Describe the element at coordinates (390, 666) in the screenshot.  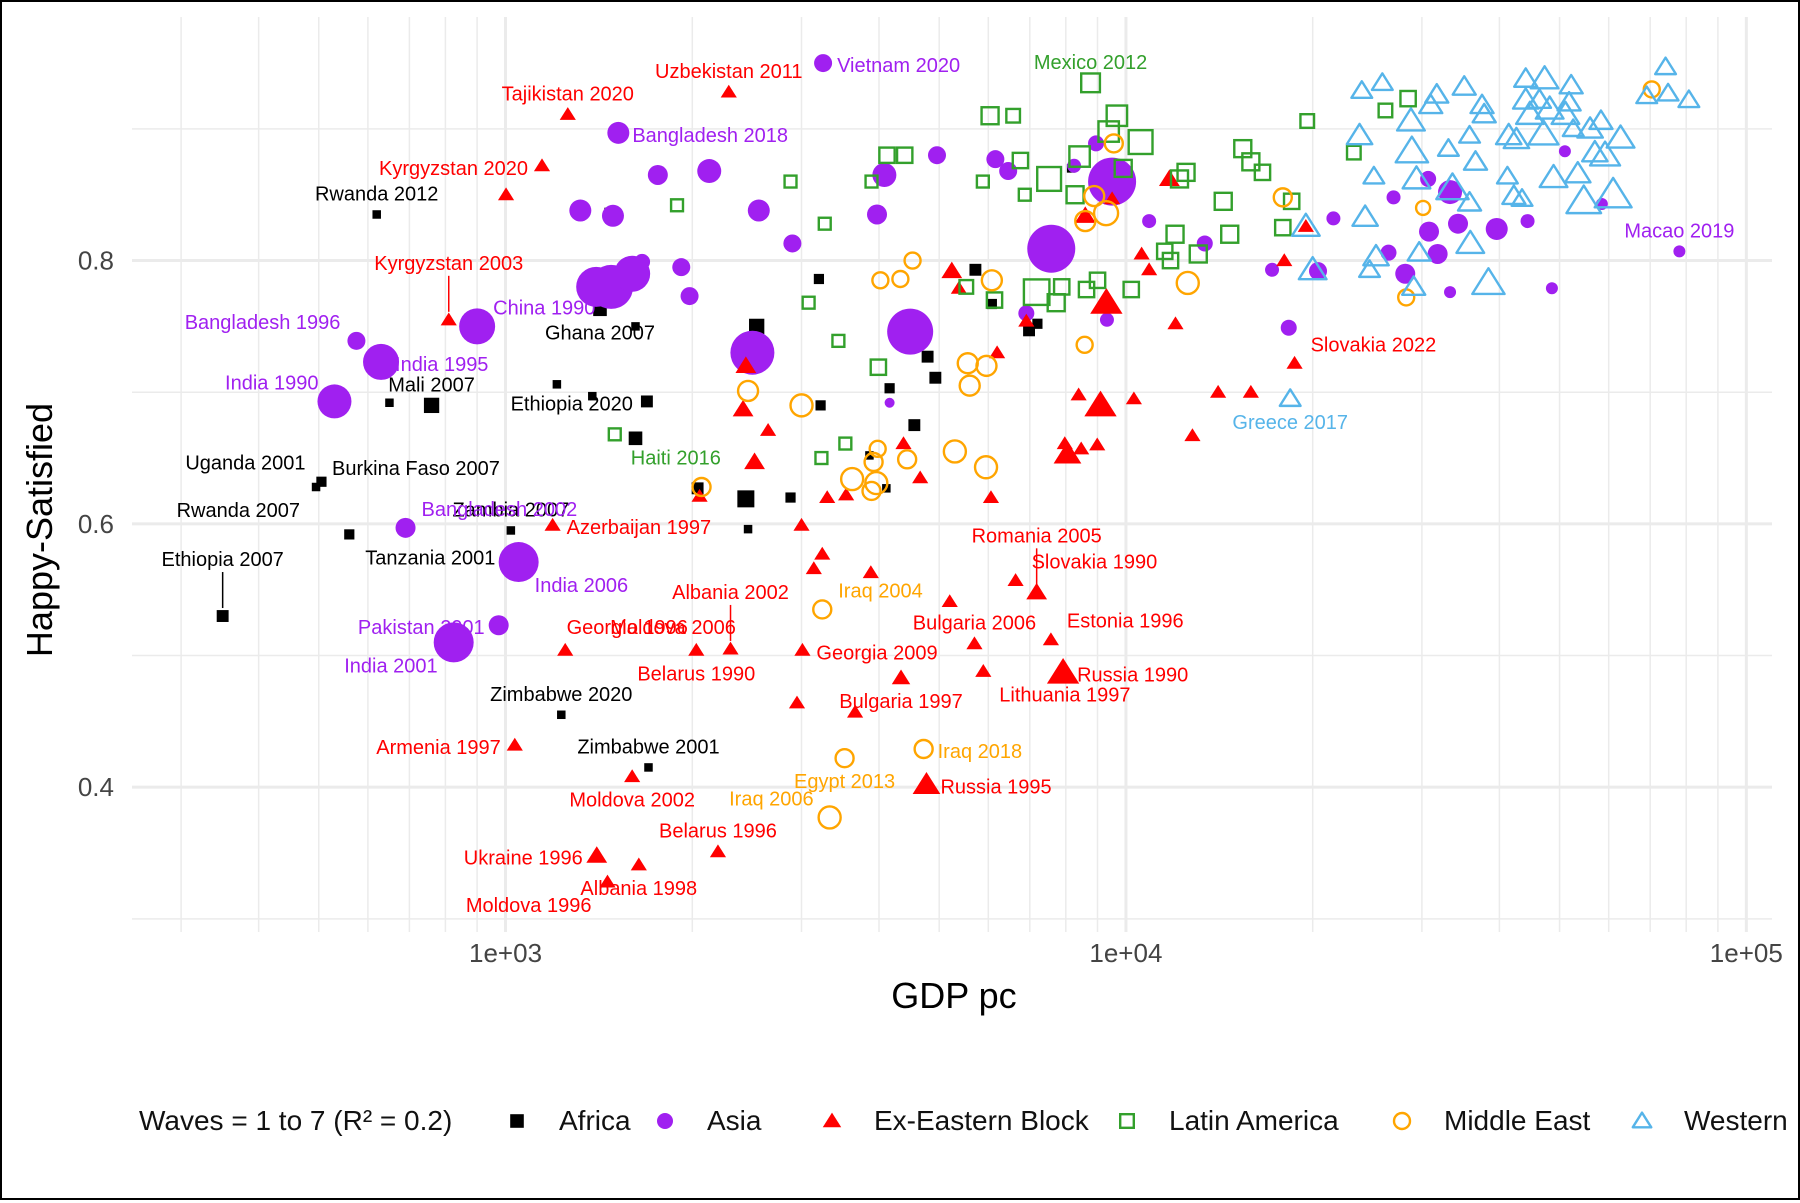
I see `point-label: India 2001` at that location.